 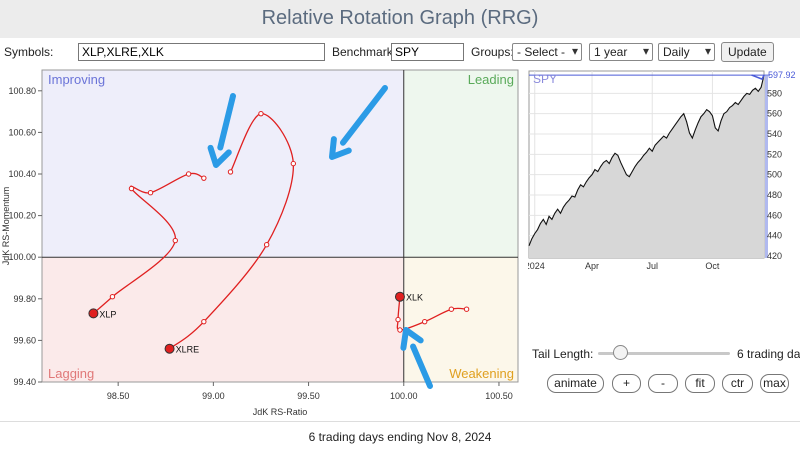 I want to click on quadrant-weakening, so click(x=460, y=319).